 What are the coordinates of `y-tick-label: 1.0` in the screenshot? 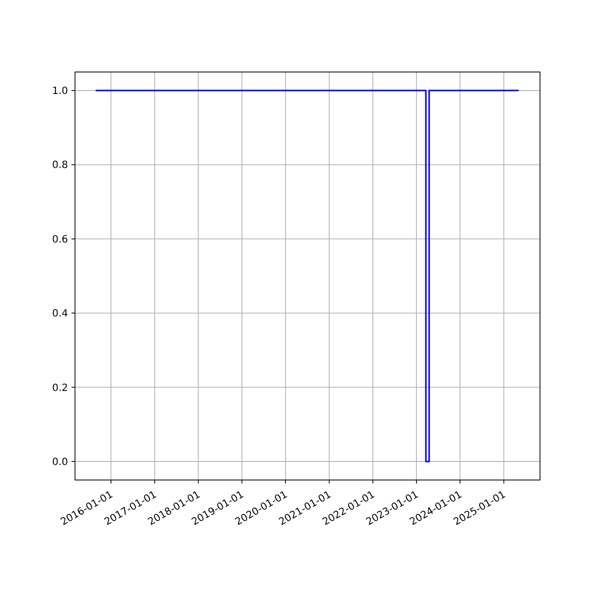 It's located at (60, 92).